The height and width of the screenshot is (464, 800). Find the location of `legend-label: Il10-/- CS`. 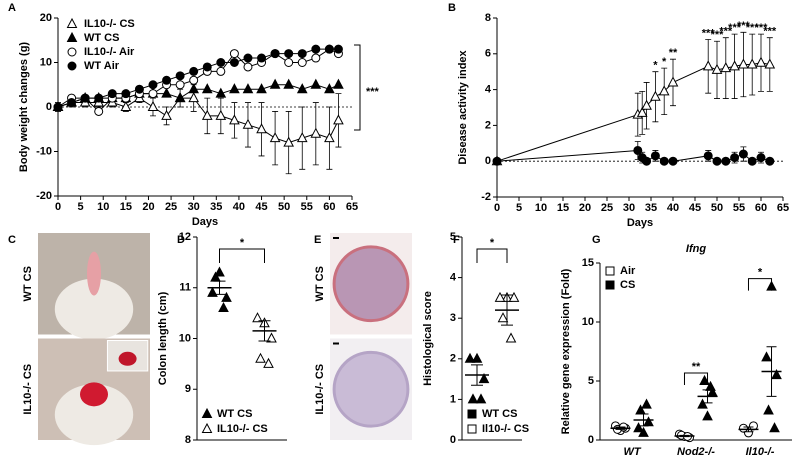

legend-label: Il10-/- CS is located at coordinates (505, 429).